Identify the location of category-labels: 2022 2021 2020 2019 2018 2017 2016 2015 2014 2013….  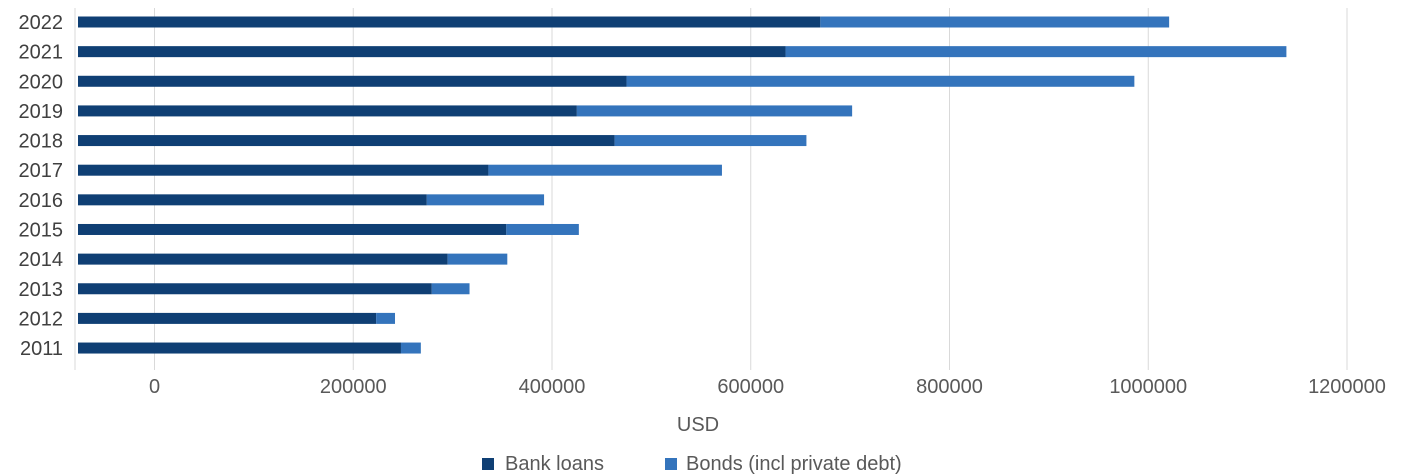
(41, 186).